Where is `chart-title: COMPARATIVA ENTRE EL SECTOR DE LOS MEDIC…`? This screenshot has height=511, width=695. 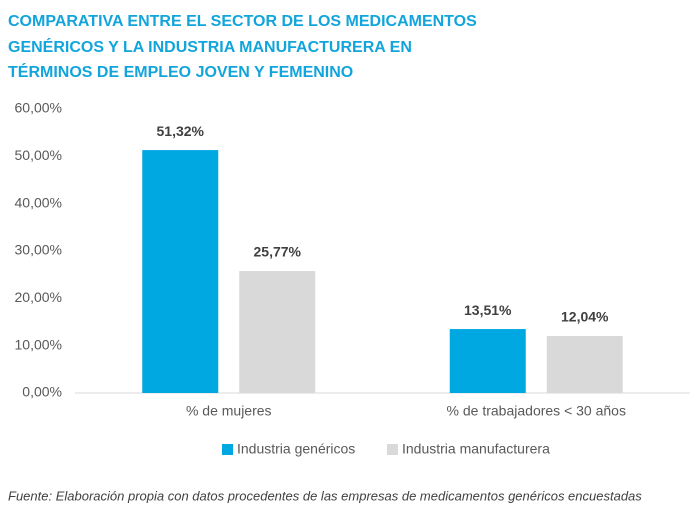 chart-title: COMPARATIVA ENTRE EL SECTOR DE LOS MEDIC… is located at coordinates (242, 21).